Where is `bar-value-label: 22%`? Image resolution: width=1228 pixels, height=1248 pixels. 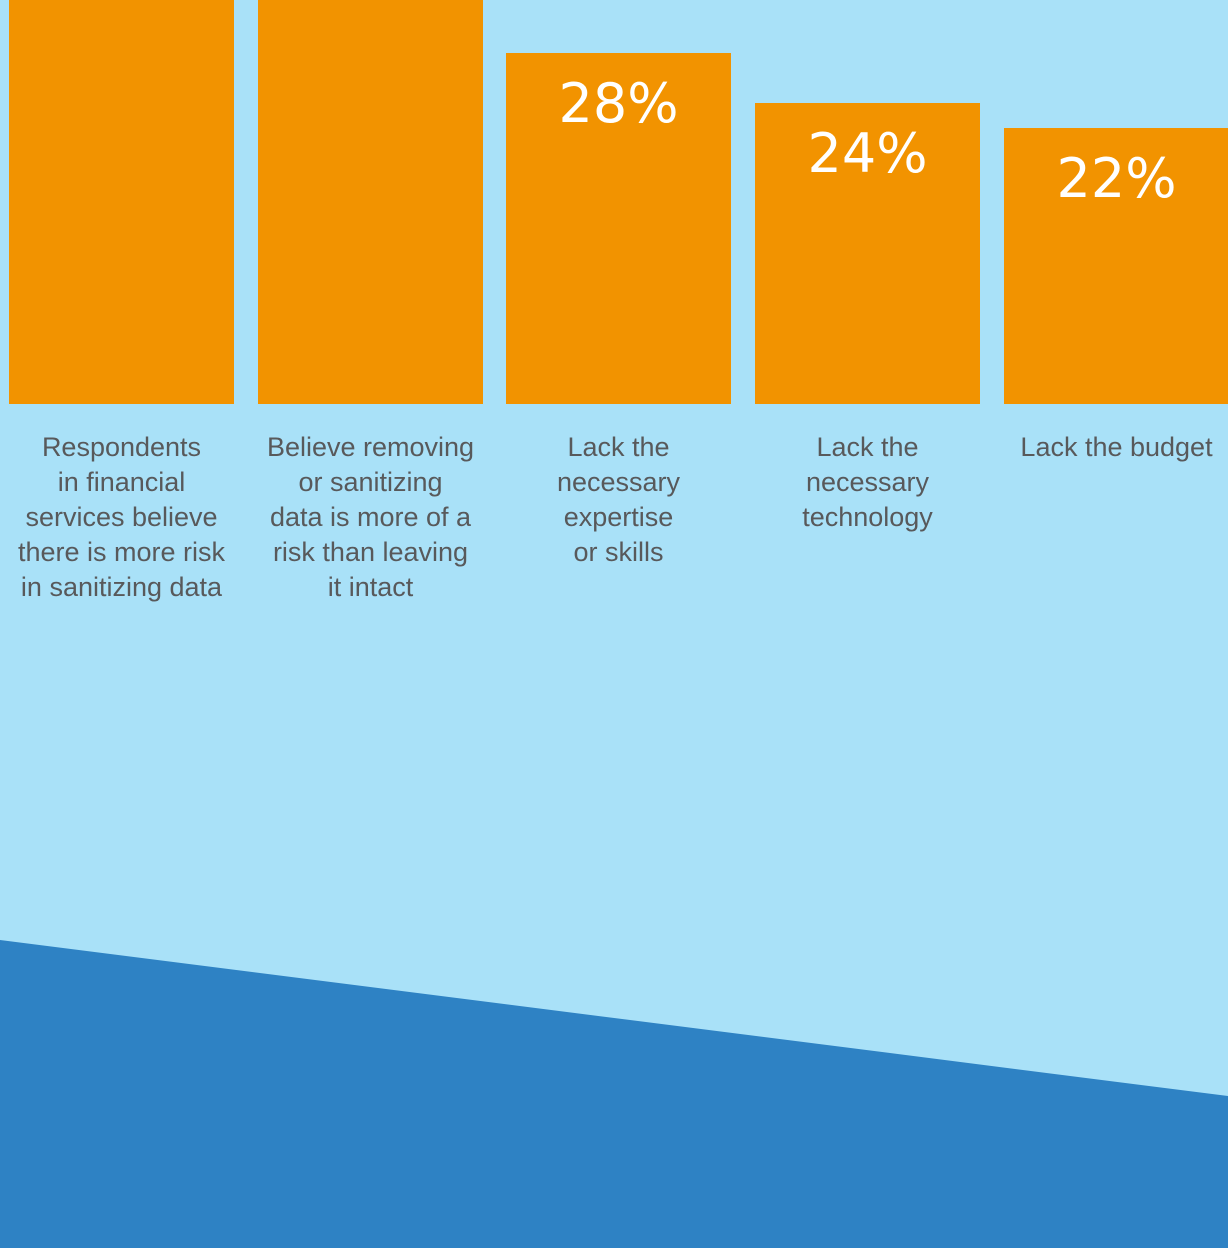
bar-value-label: 22% is located at coordinates (1116, 178).